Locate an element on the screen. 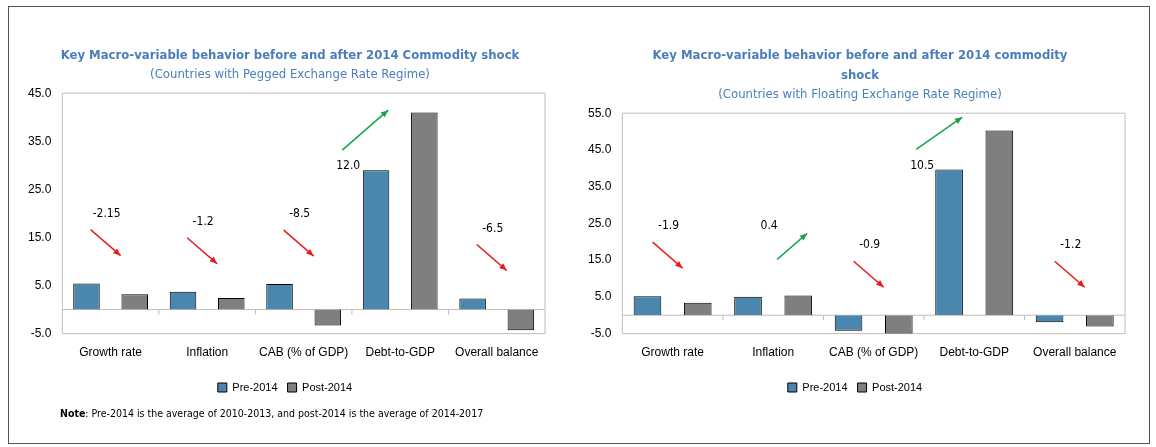 The width and height of the screenshot is (1156, 447). annotation: 12.0 is located at coordinates (348, 165).